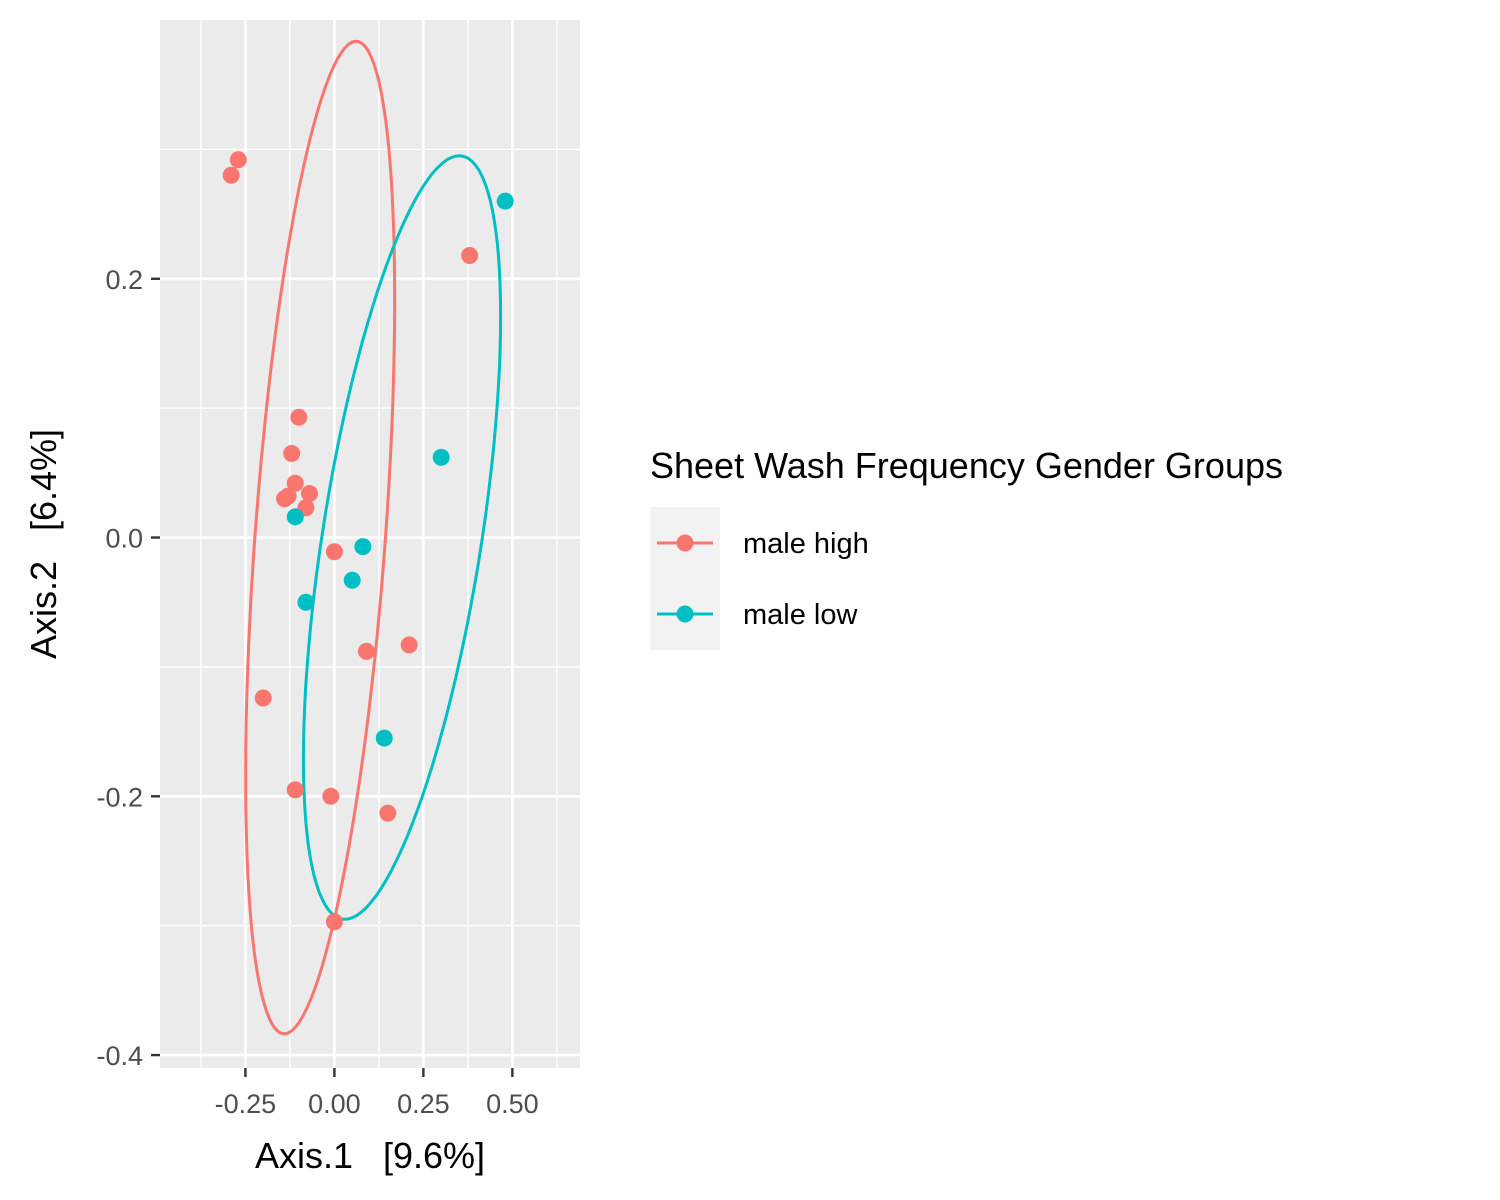 This screenshot has width=1500, height=1200. What do you see at coordinates (246, 1104) in the screenshot?
I see `x-tick-label: -0.25` at bounding box center [246, 1104].